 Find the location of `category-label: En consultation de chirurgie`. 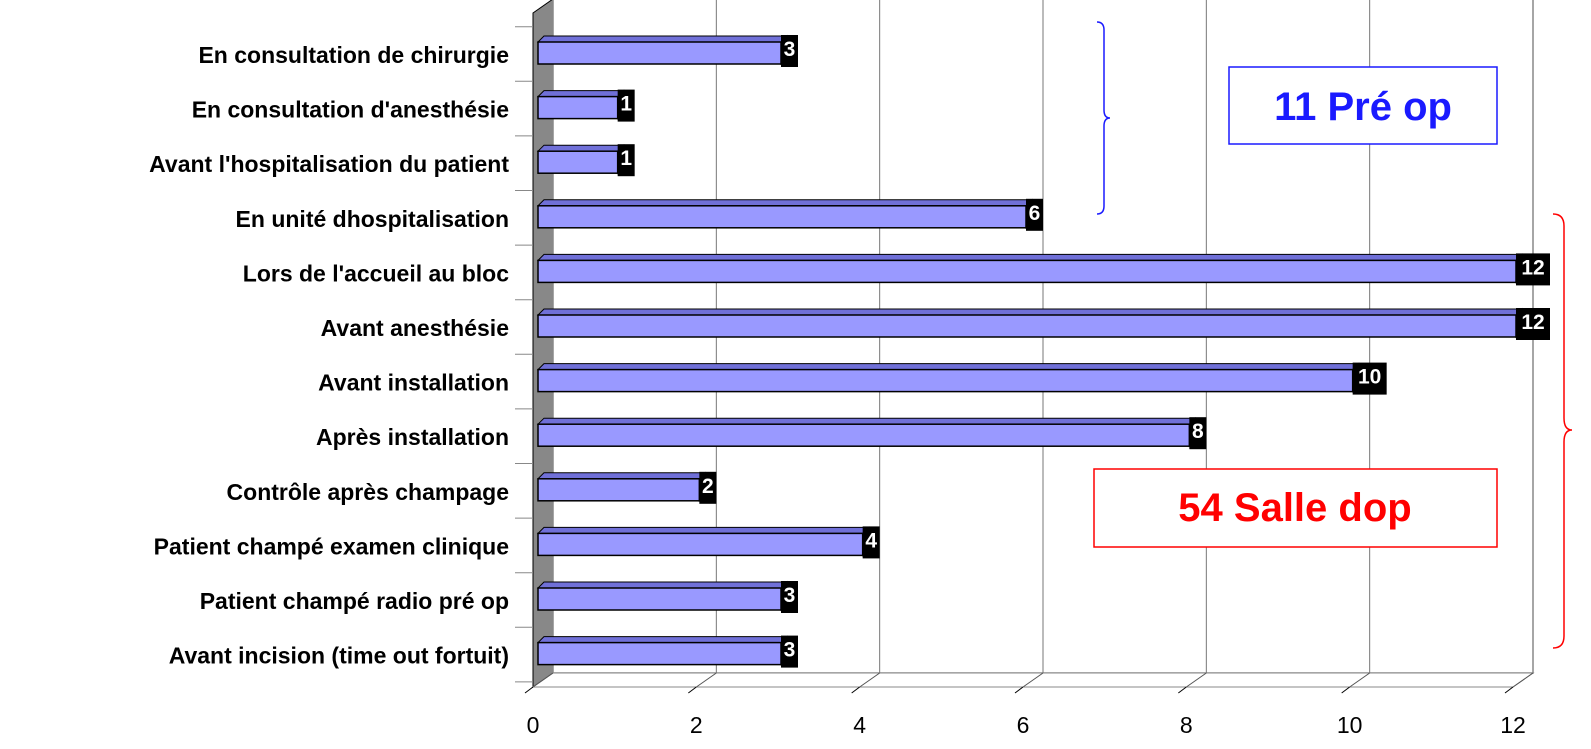

category-label: En consultation de chirurgie is located at coordinates (353, 55).